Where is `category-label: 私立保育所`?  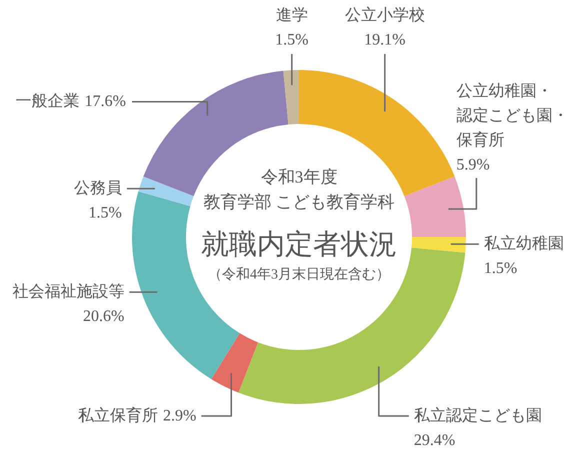
category-label: 私立保育所 is located at coordinates (118, 416).